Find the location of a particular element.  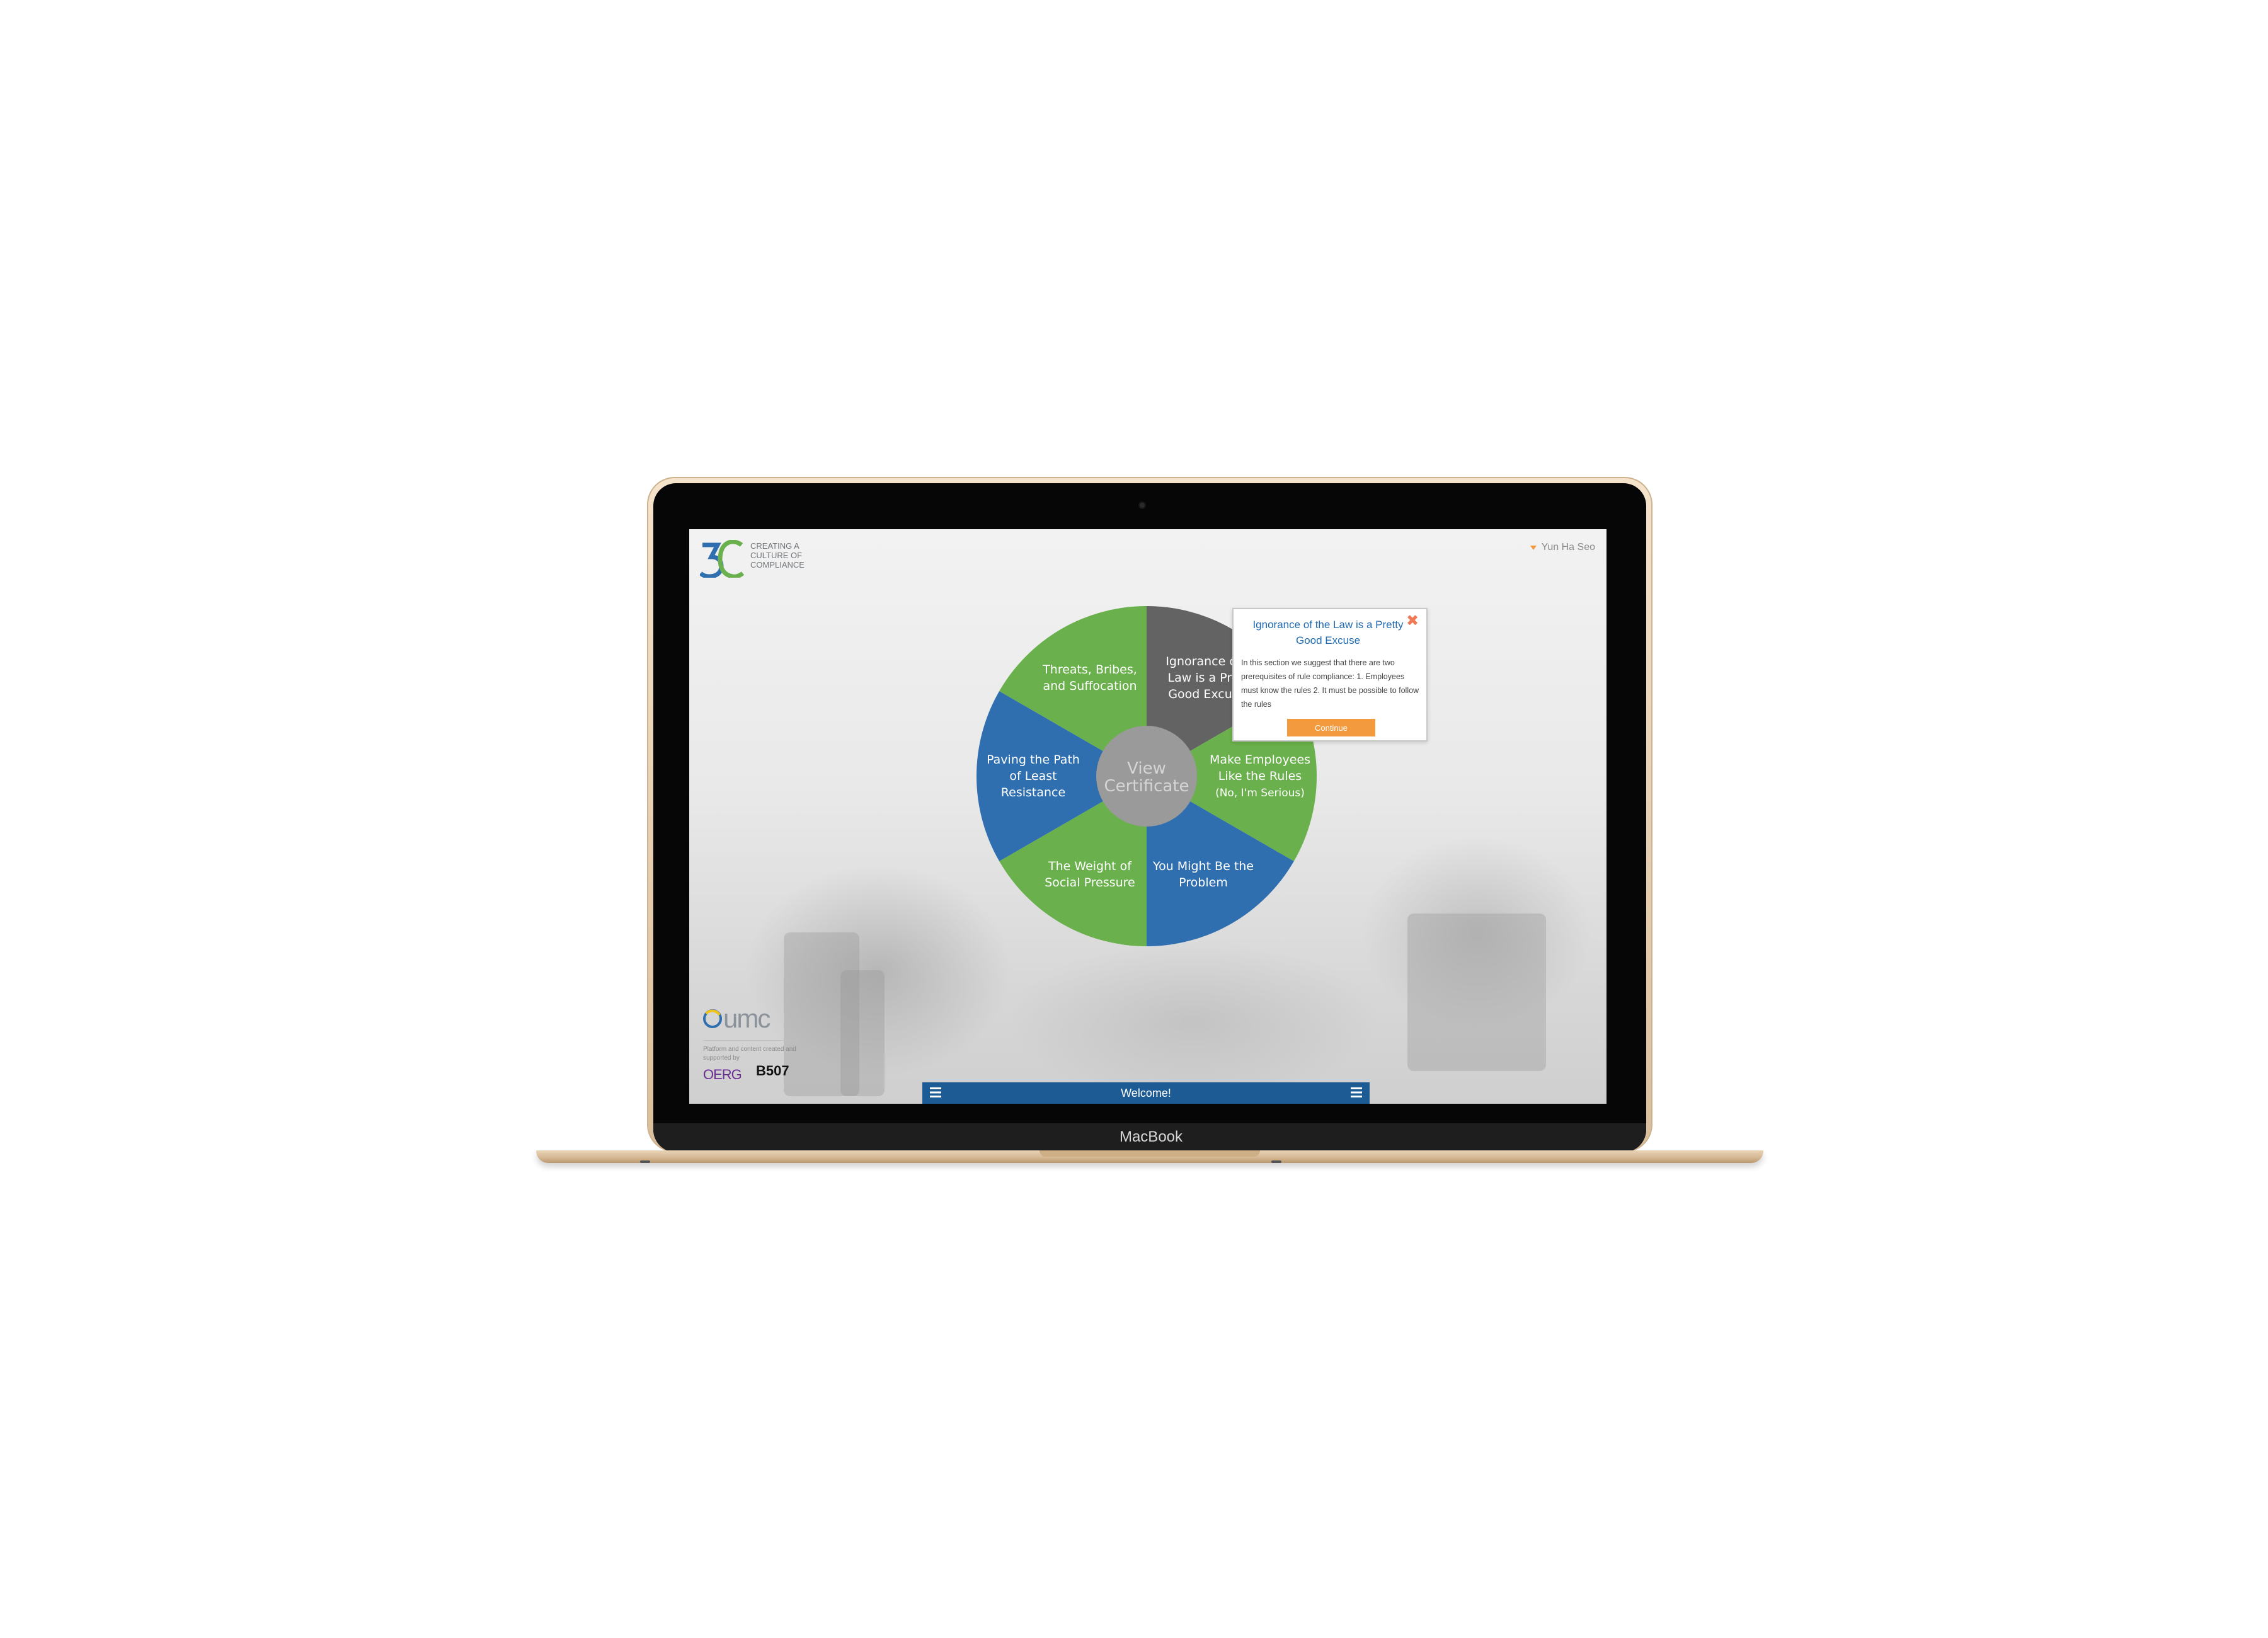

bezel-chin is located at coordinates (1149, 1137).